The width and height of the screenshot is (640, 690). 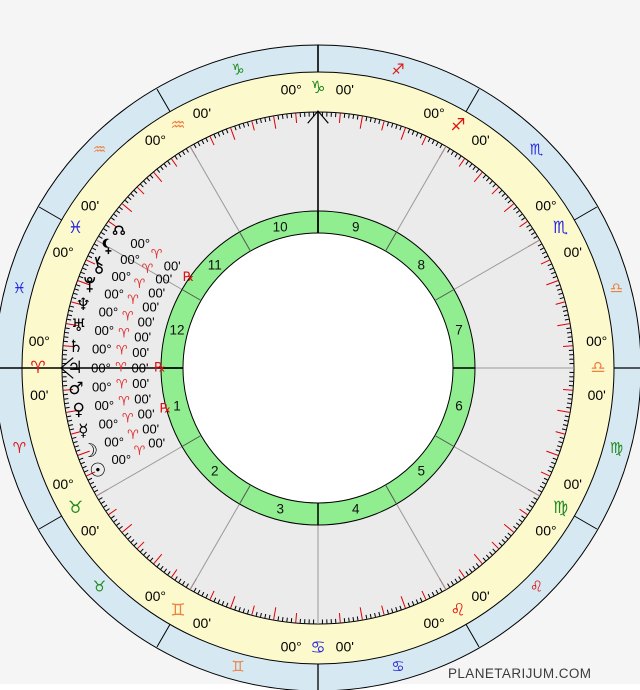 I want to click on house-number: 6, so click(x=459, y=405).